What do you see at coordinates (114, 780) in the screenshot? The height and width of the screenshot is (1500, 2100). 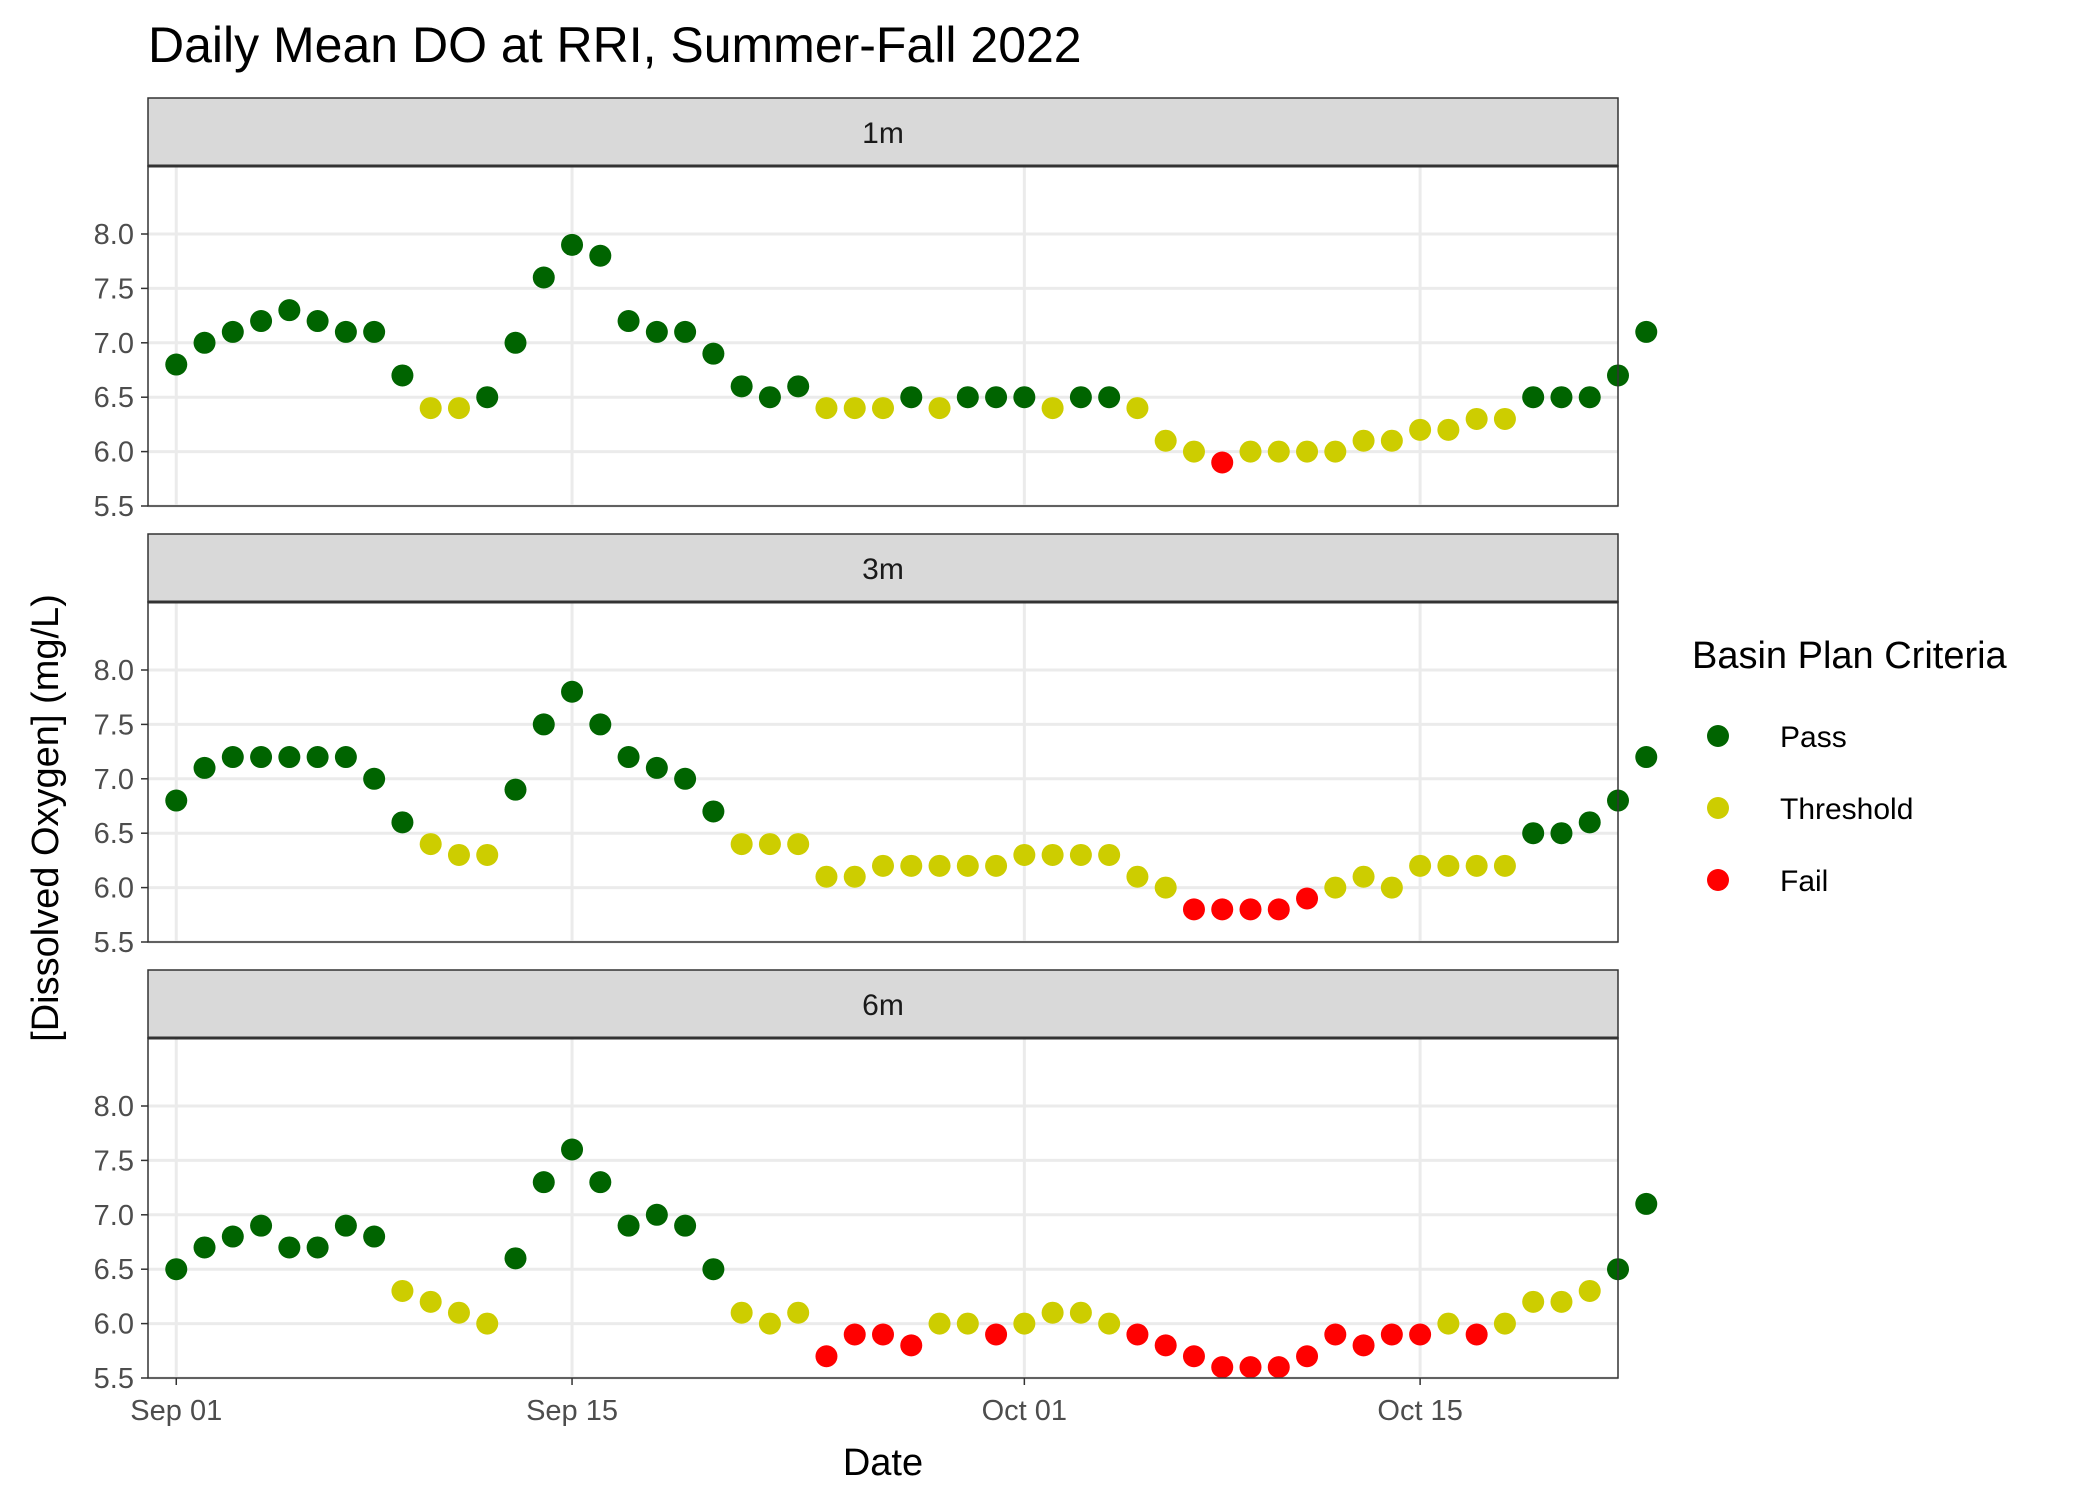 I see `y-tick-label: 7.0` at bounding box center [114, 780].